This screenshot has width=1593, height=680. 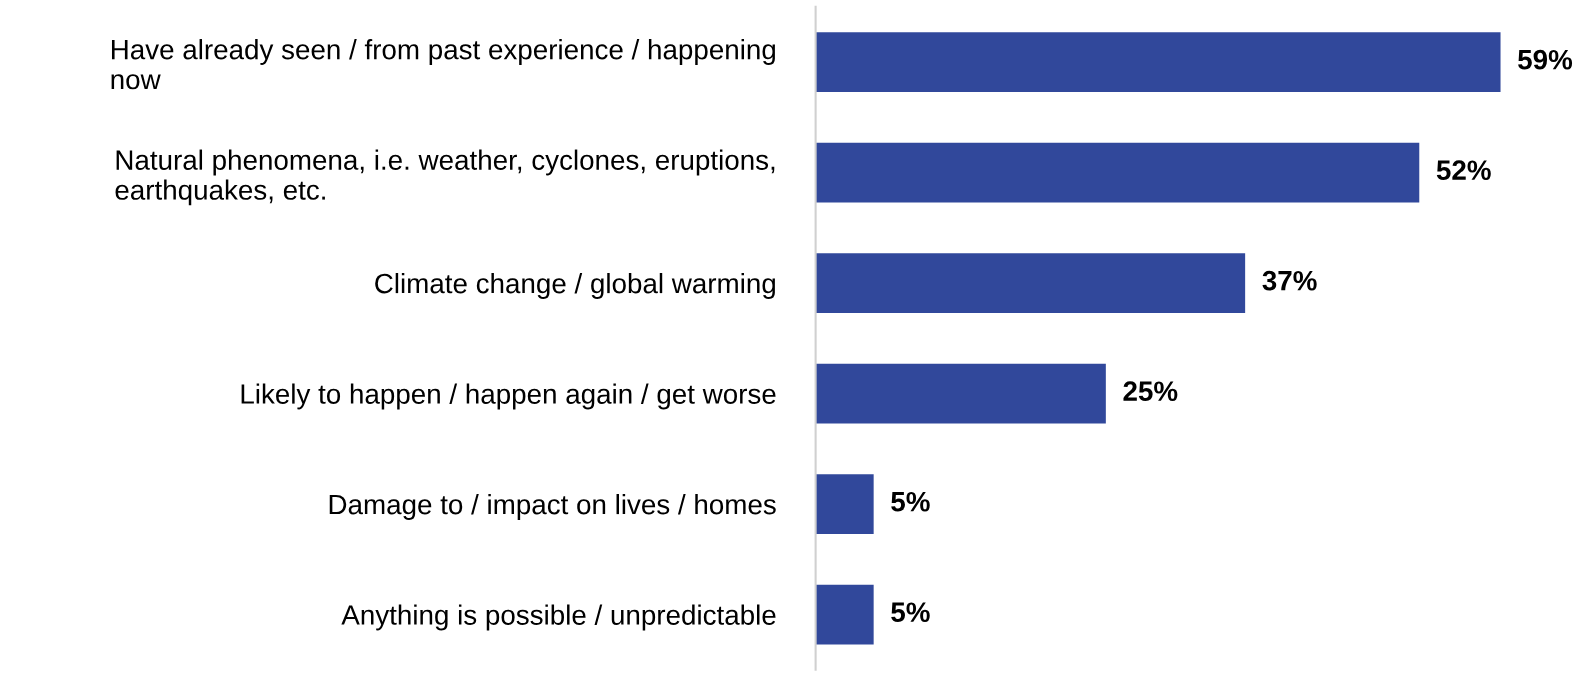 What do you see at coordinates (445, 177) in the screenshot?
I see `y-tick-label: Natural phenomena, i.e. weather, cyclones, eruptions, earthquakes, etc.` at bounding box center [445, 177].